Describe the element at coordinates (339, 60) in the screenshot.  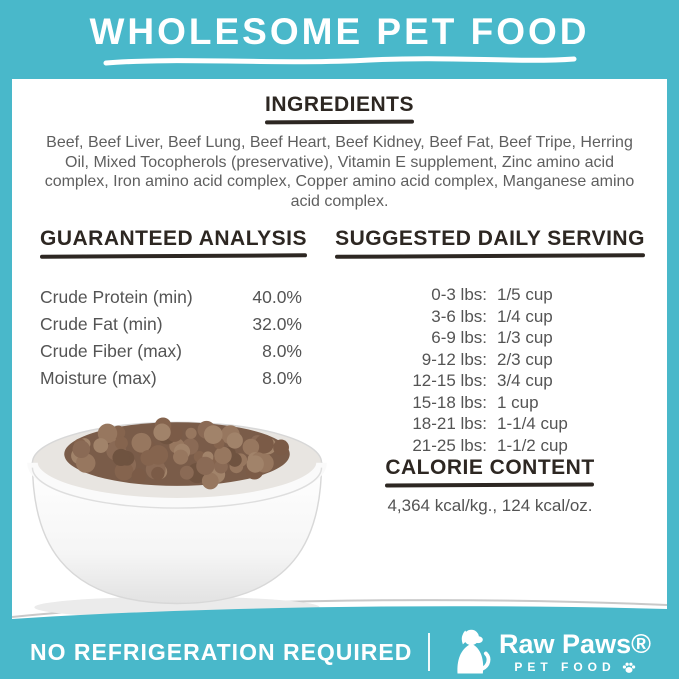
I see `title-underline-swash` at that location.